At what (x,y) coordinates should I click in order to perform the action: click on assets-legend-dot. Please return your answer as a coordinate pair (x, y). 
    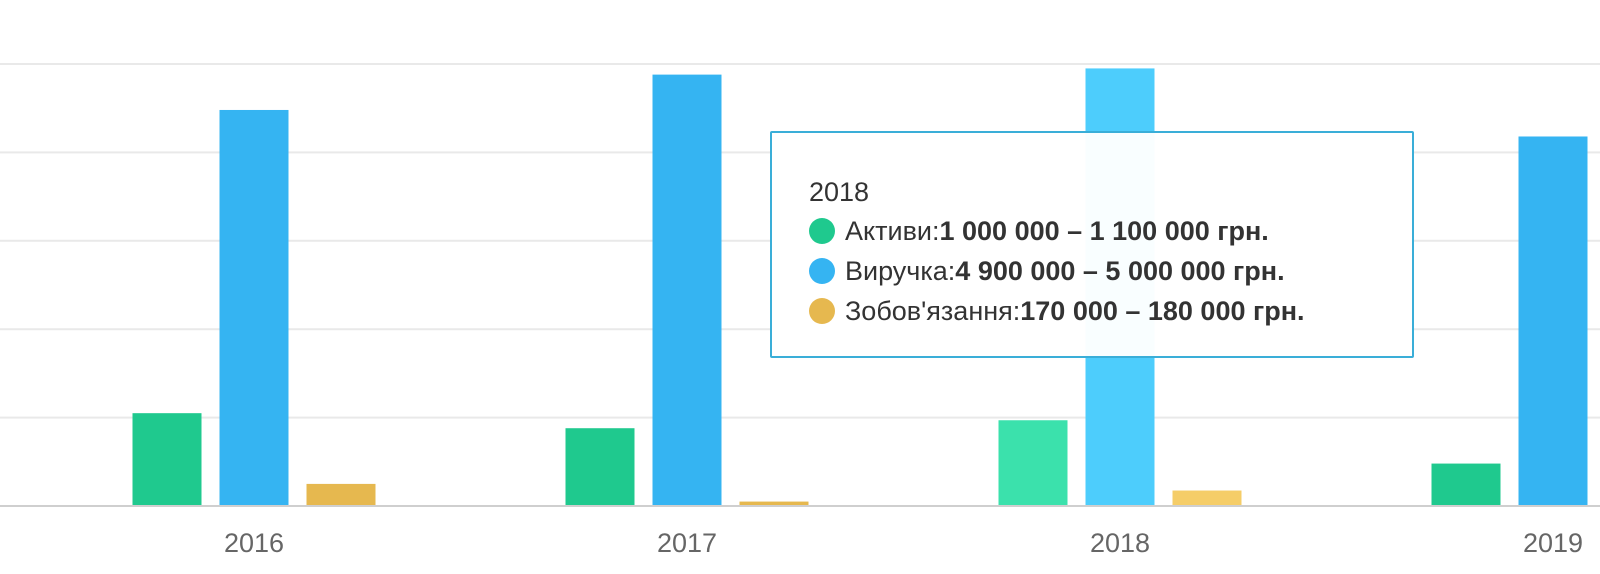
    Looking at the image, I should click on (822, 231).